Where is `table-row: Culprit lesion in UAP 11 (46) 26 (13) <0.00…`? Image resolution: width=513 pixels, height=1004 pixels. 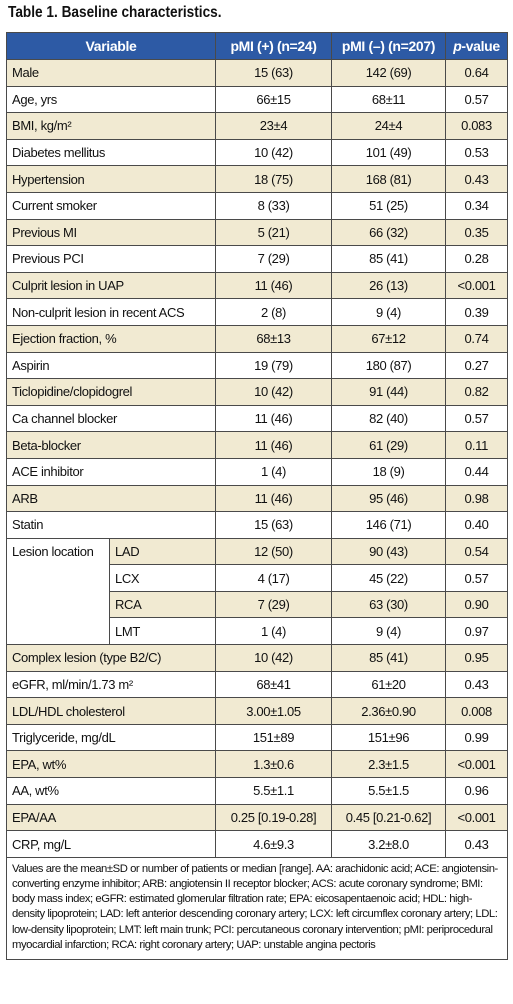
table-row: Culprit lesion in UAP 11 (46) 26 (13) <0.00… is located at coordinates (257, 285).